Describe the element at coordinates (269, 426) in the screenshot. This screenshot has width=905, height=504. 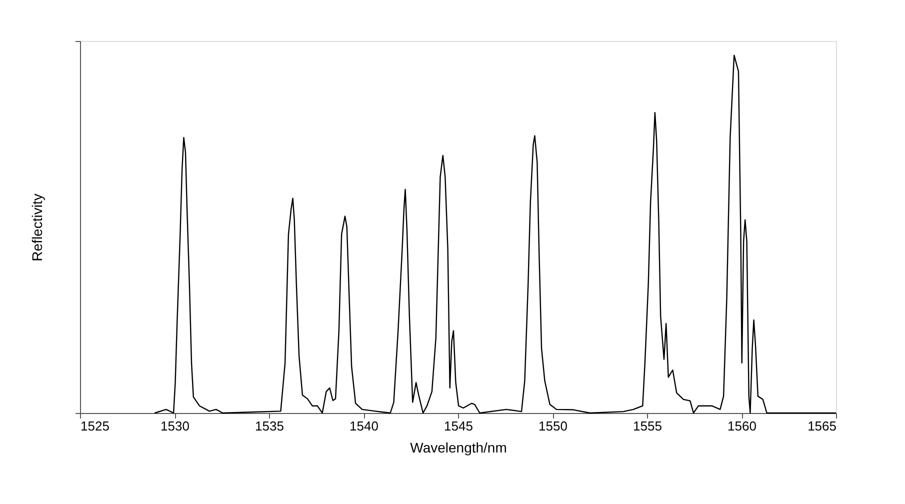
I see `x-tick-label: 1535` at that location.